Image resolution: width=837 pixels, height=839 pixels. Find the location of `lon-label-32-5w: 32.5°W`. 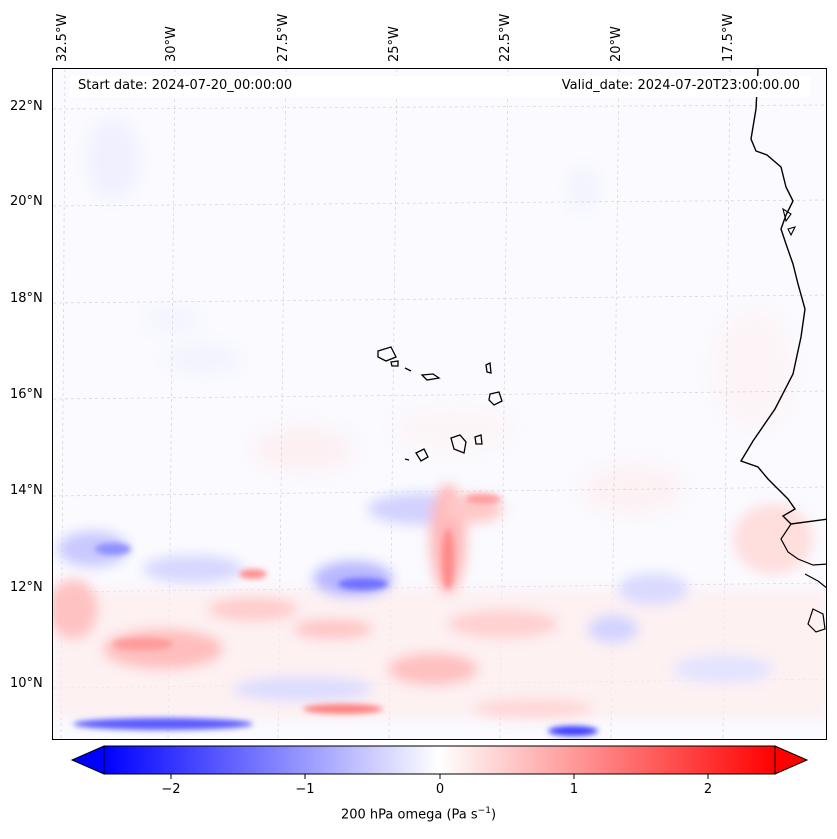

lon-label-32-5w: 32.5°W is located at coordinates (62, 37).